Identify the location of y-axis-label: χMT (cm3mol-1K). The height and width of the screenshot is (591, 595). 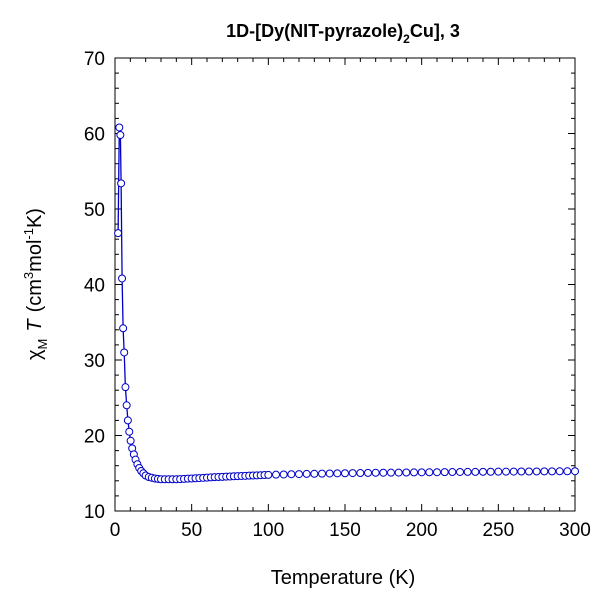
(35, 284).